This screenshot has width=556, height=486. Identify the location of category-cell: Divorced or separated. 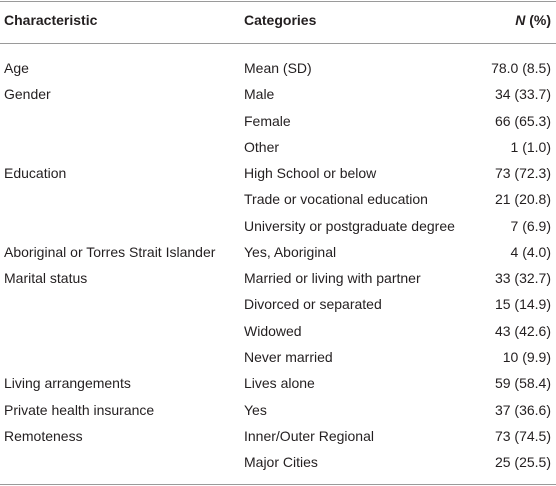
(313, 304).